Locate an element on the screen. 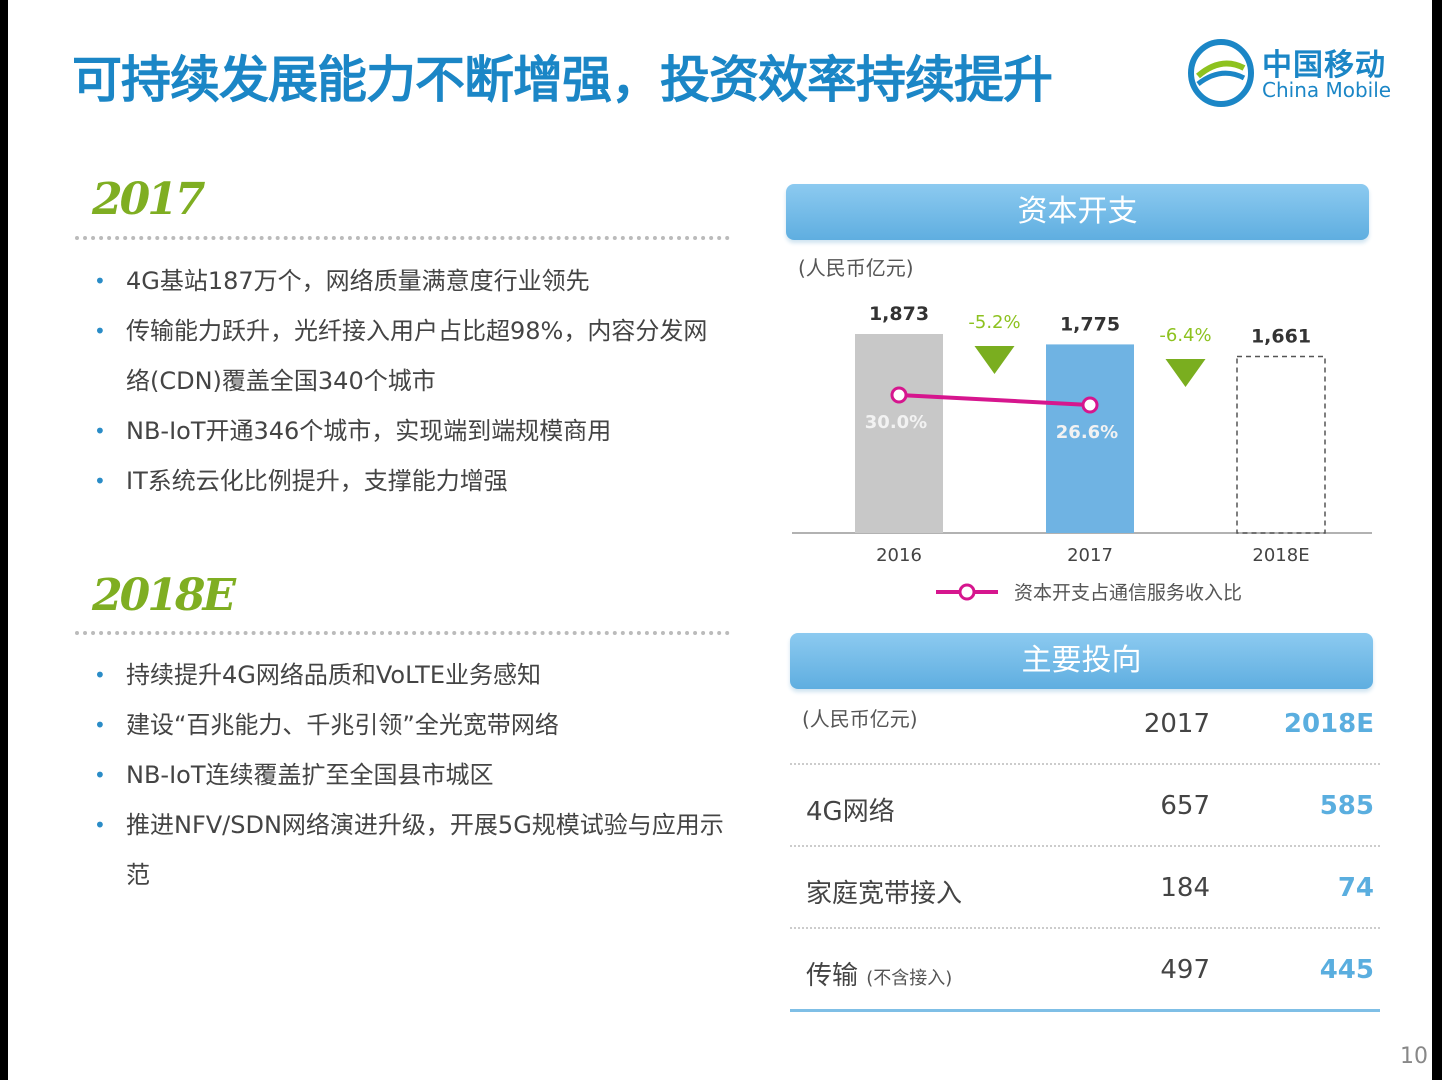 The width and height of the screenshot is (1442, 1080). bullet-text: 持续提升4G网络品质和VoLTE业务感知 is located at coordinates (333, 675).